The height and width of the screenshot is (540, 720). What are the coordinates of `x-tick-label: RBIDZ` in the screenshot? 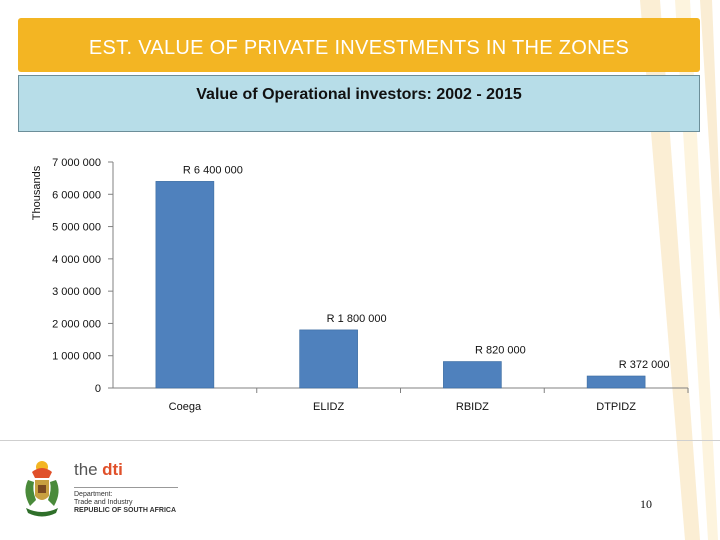 It's located at (472, 407).